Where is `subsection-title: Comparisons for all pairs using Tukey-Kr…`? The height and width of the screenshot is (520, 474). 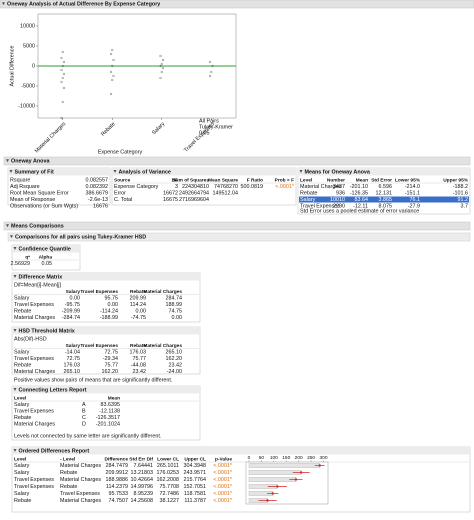 subsection-title: Comparisons for all pairs using Tukey-Kr… is located at coordinates (80, 238).